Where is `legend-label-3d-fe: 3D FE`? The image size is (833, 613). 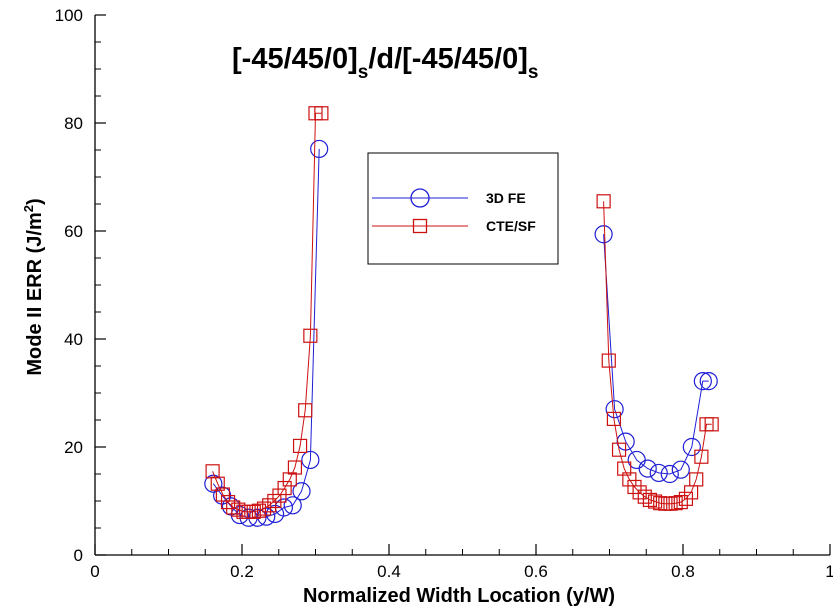 legend-label-3d-fe: 3D FE is located at coordinates (506, 198).